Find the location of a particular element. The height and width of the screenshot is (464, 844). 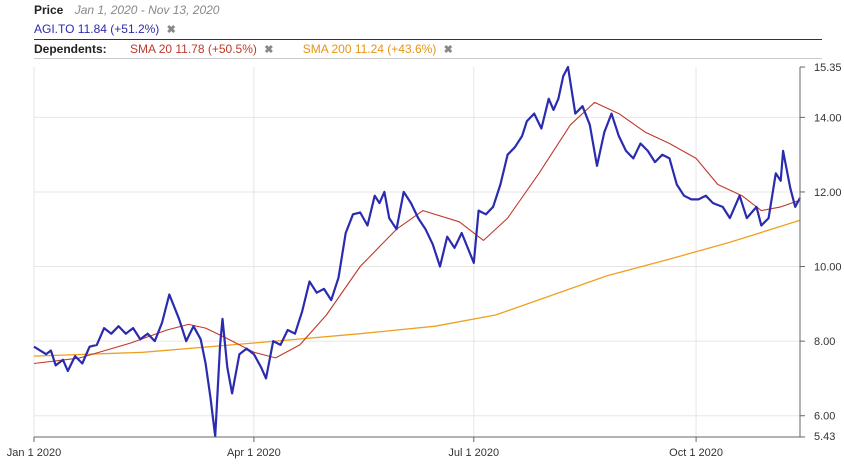

price-label: Price is located at coordinates (49, 10).